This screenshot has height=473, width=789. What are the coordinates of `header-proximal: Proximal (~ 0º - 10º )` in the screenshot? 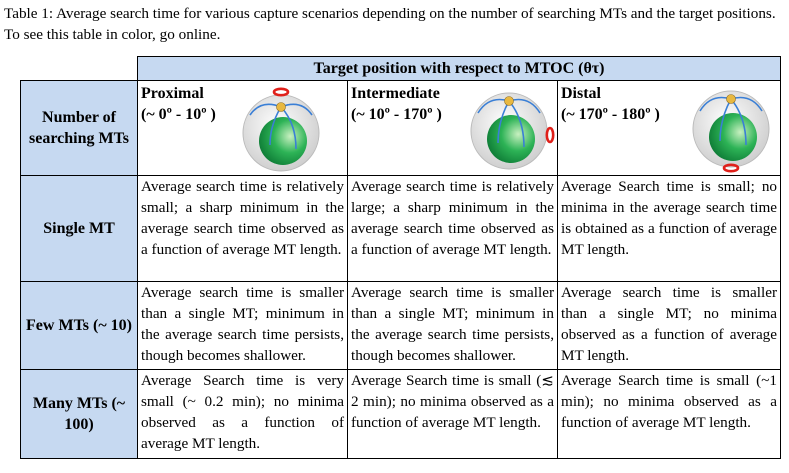 It's located at (242, 128).